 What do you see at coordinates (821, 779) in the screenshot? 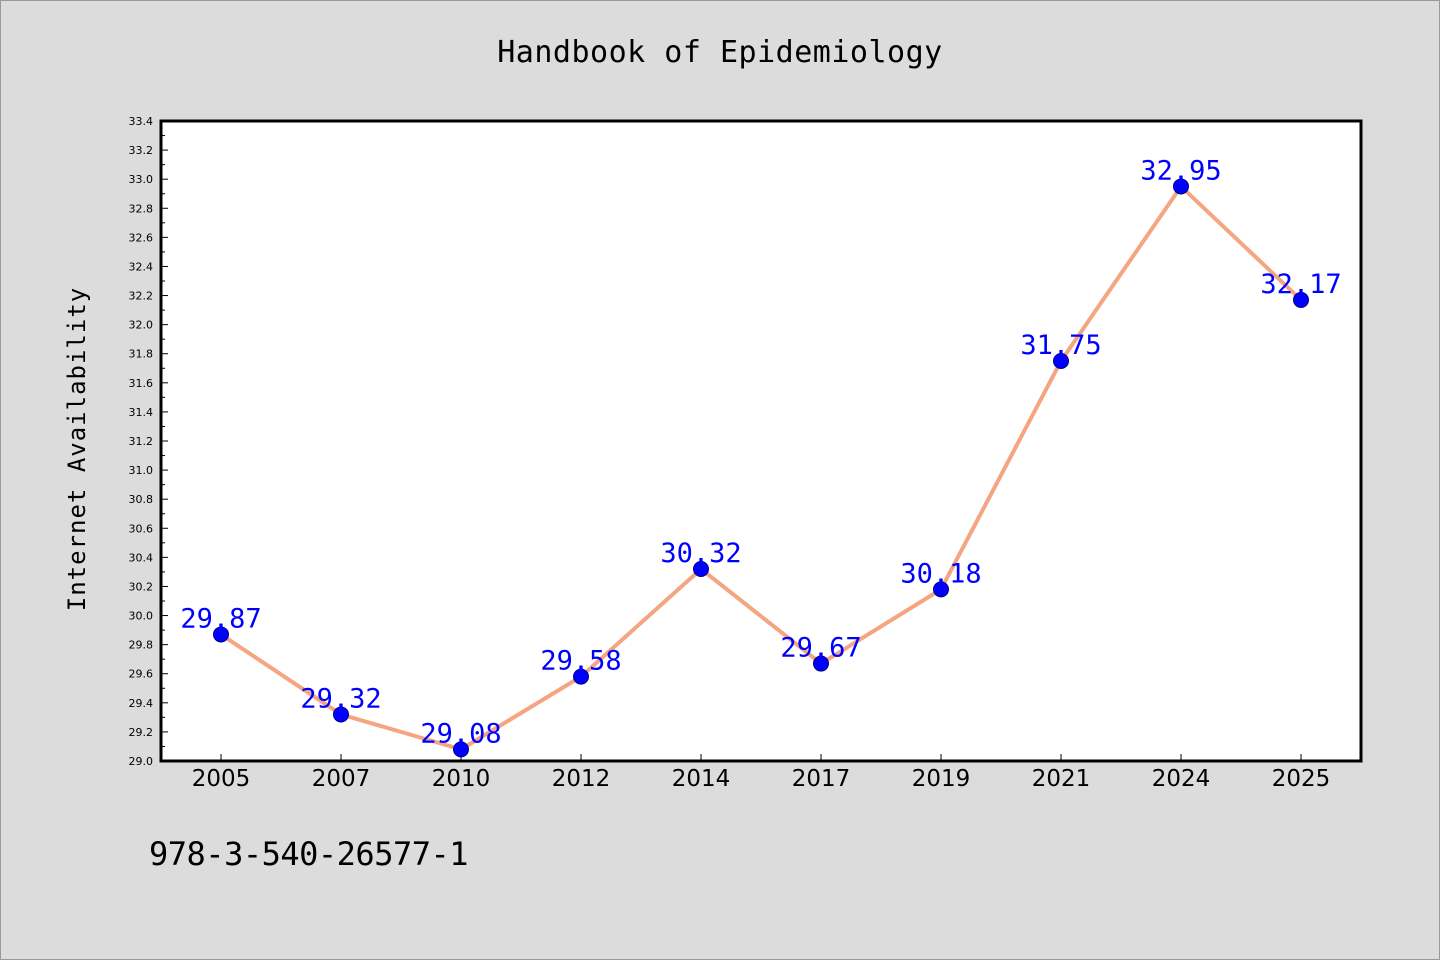
I see `x-tick-label: 2017` at bounding box center [821, 779].